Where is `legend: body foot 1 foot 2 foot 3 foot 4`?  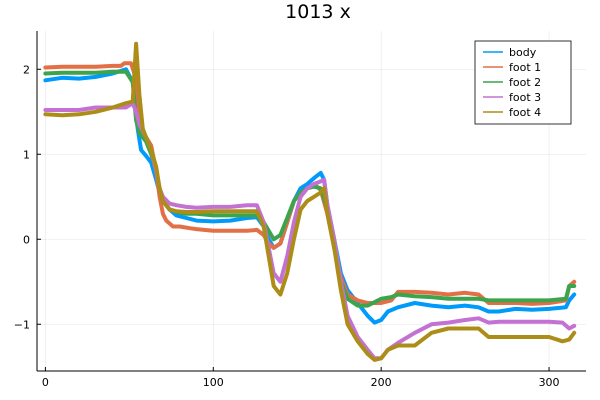 legend: body foot 1 foot 2 foot 3 foot 4 is located at coordinates (523, 82).